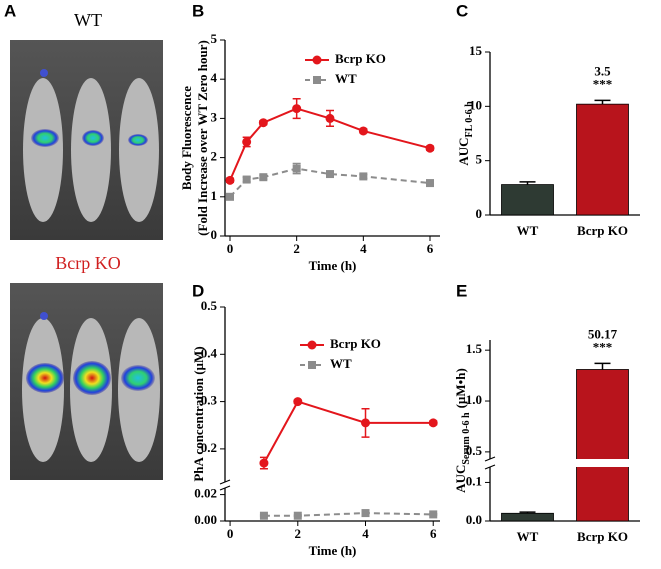 The image size is (661, 569). Describe the element at coordinates (186, 138) in the screenshot. I see `y-axis-label: Body Fluorescence` at that location.